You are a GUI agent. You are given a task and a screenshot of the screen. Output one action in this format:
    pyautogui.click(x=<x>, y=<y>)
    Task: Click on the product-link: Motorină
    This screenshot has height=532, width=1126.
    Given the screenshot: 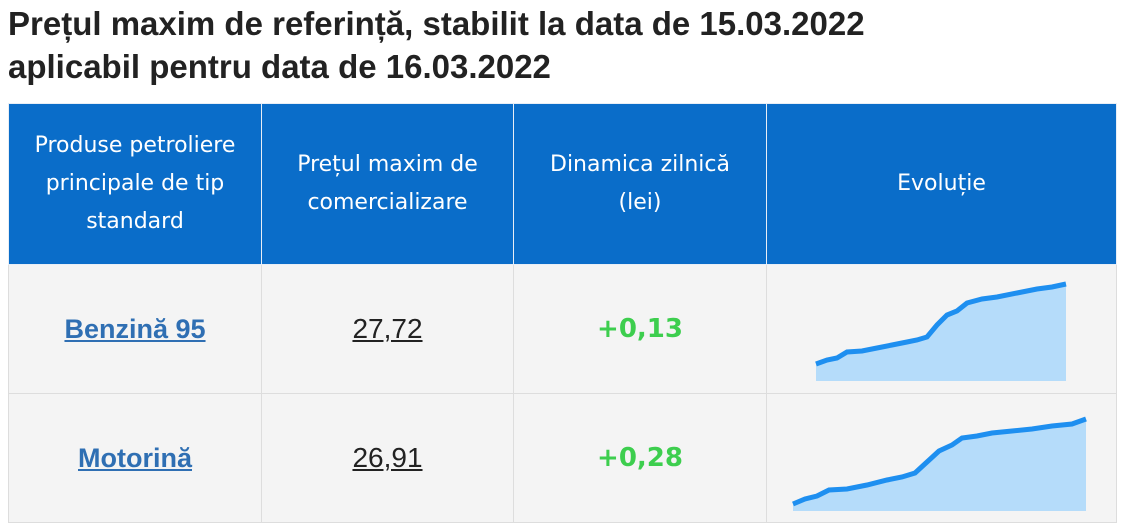 What is the action you would take?
    pyautogui.click(x=135, y=457)
    